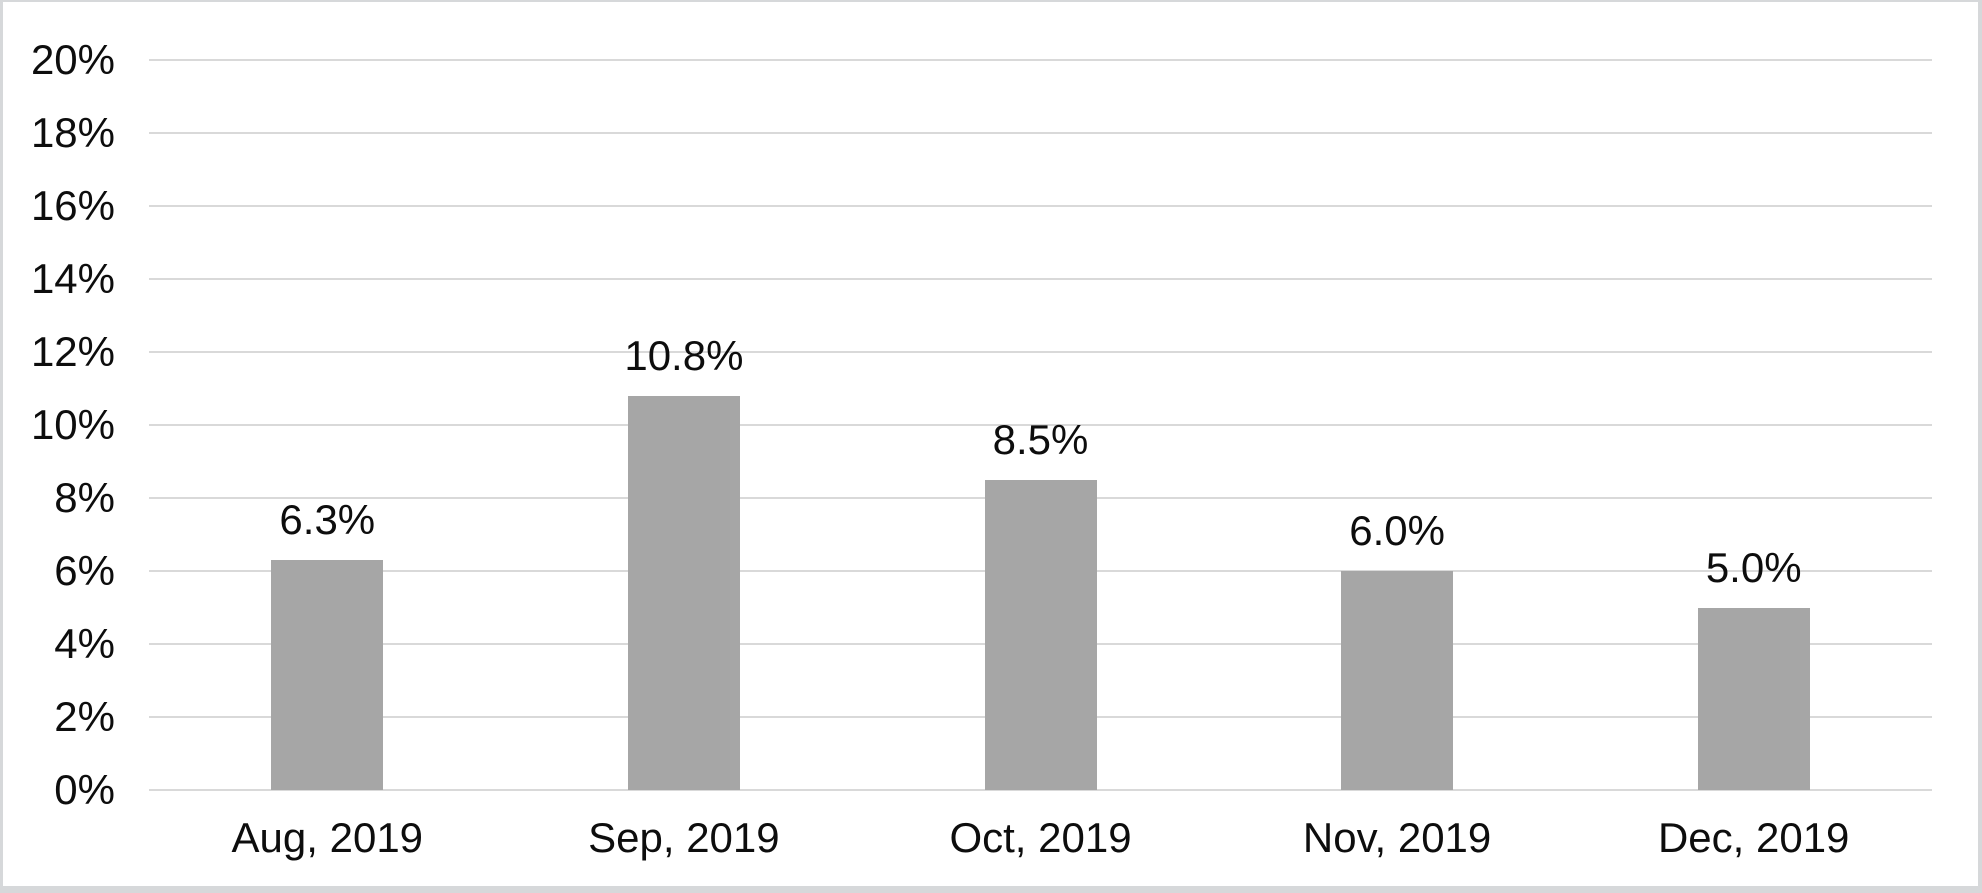 The height and width of the screenshot is (893, 1982). What do you see at coordinates (1753, 837) in the screenshot?
I see `x-axis-category-label: Dec, 2019` at bounding box center [1753, 837].